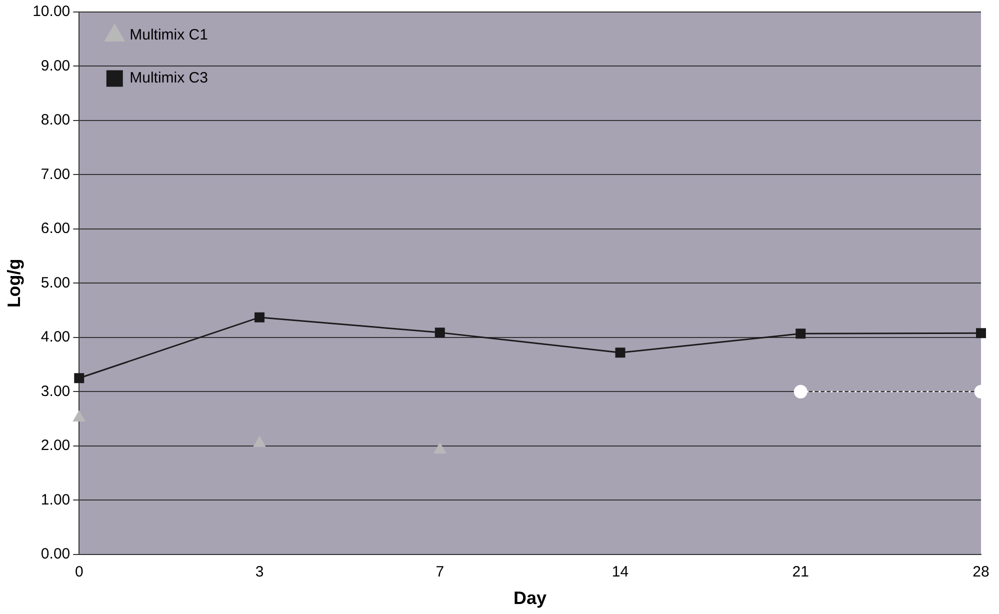  What do you see at coordinates (440, 572) in the screenshot?
I see `x-tick-label: 7` at bounding box center [440, 572].